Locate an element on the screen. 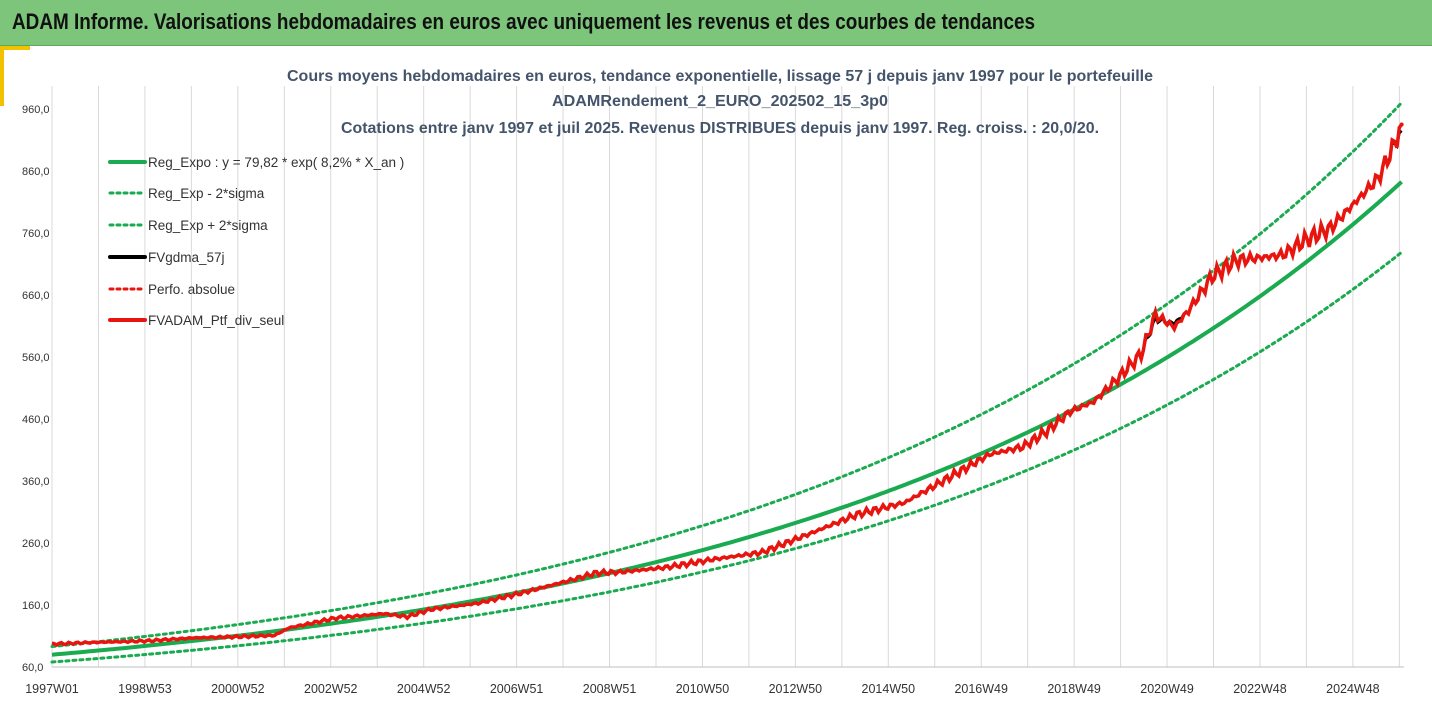  legend-label: FVgdma_57j is located at coordinates (186, 257).